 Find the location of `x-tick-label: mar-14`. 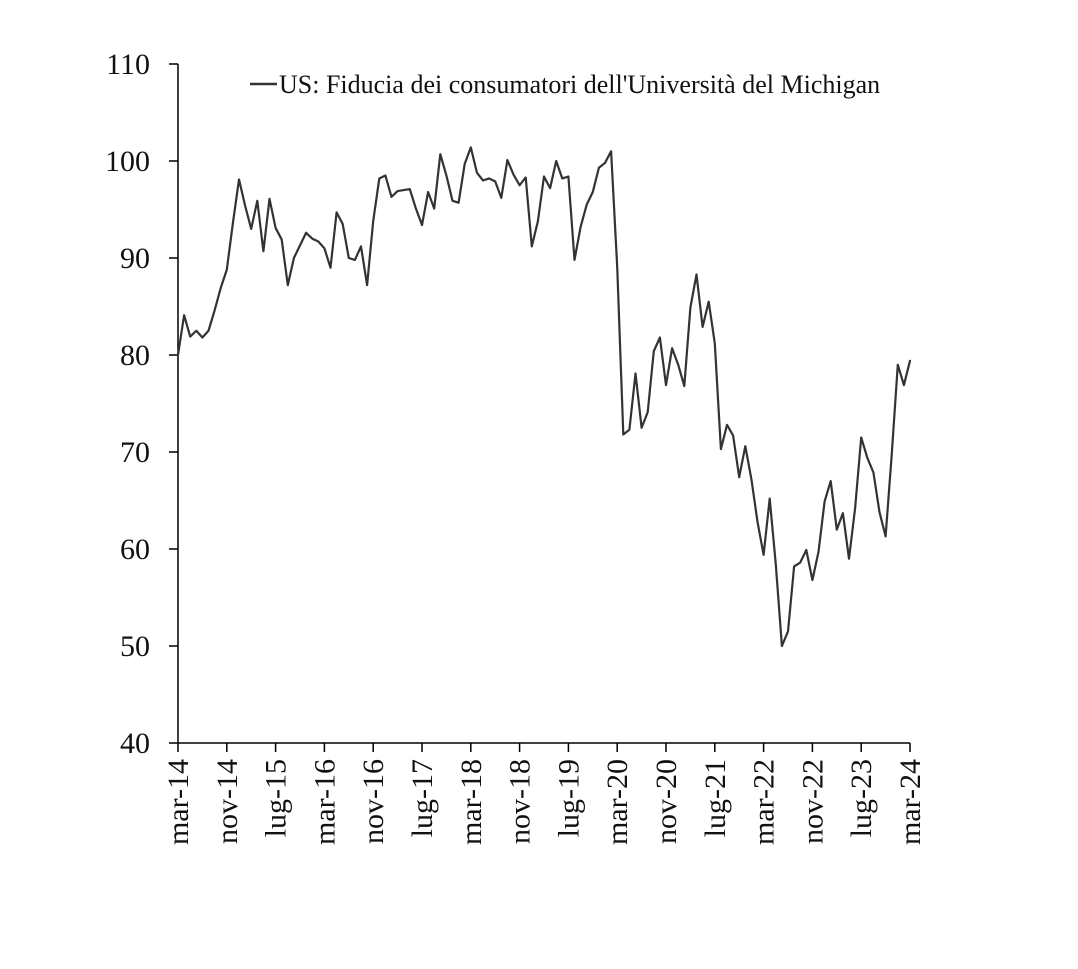

x-tick-label: mar-14 is located at coordinates (178, 802).